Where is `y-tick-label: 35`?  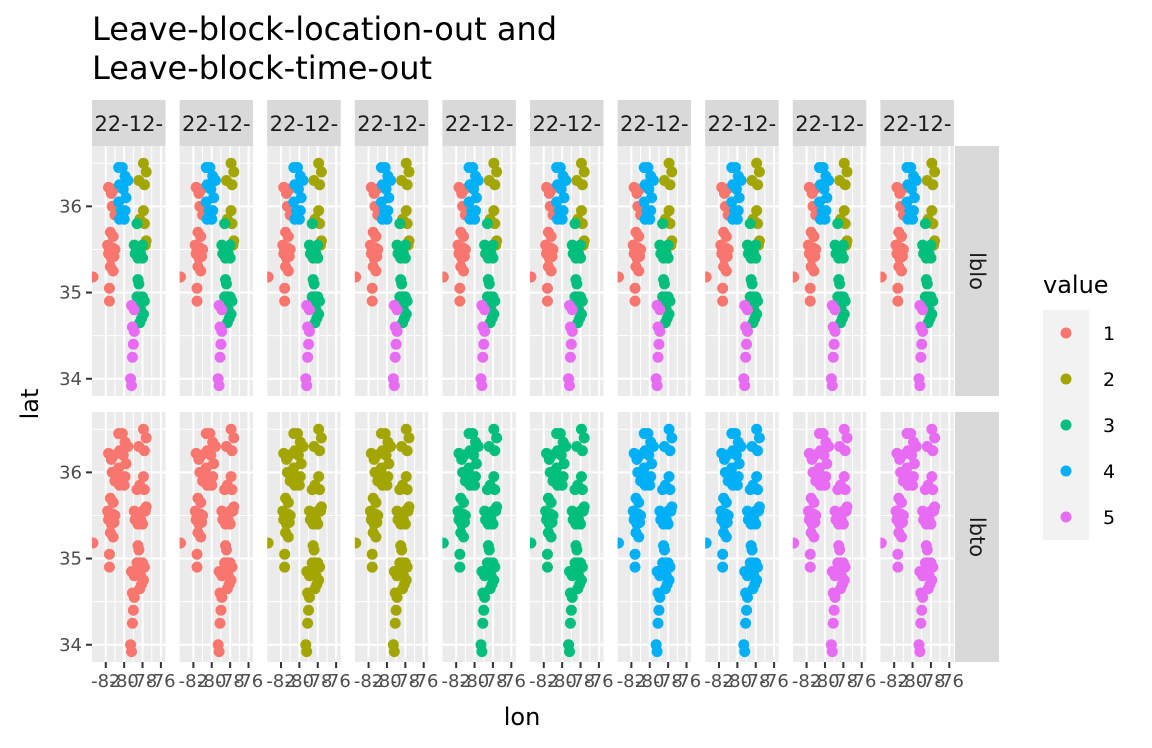
y-tick-label: 35 is located at coordinates (70, 559).